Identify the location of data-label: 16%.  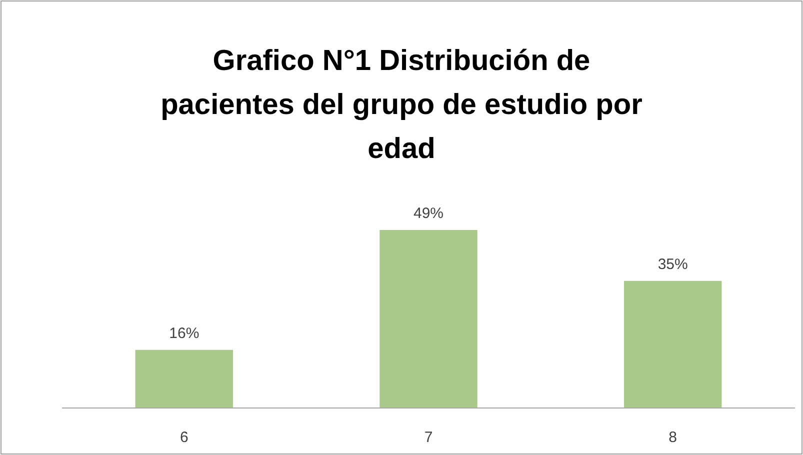
(184, 333).